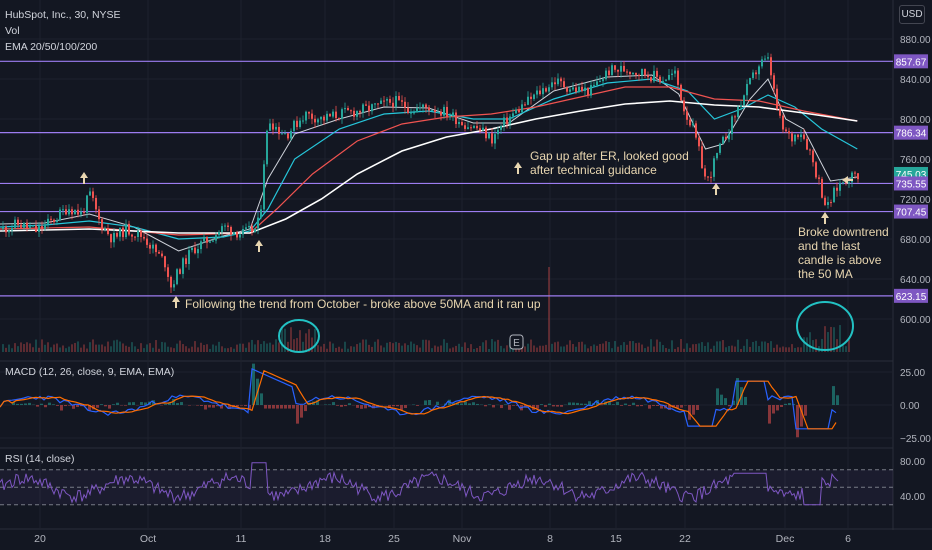  What do you see at coordinates (593, 170) in the screenshot?
I see `annotation-gap-line2: after technical guidance` at bounding box center [593, 170].